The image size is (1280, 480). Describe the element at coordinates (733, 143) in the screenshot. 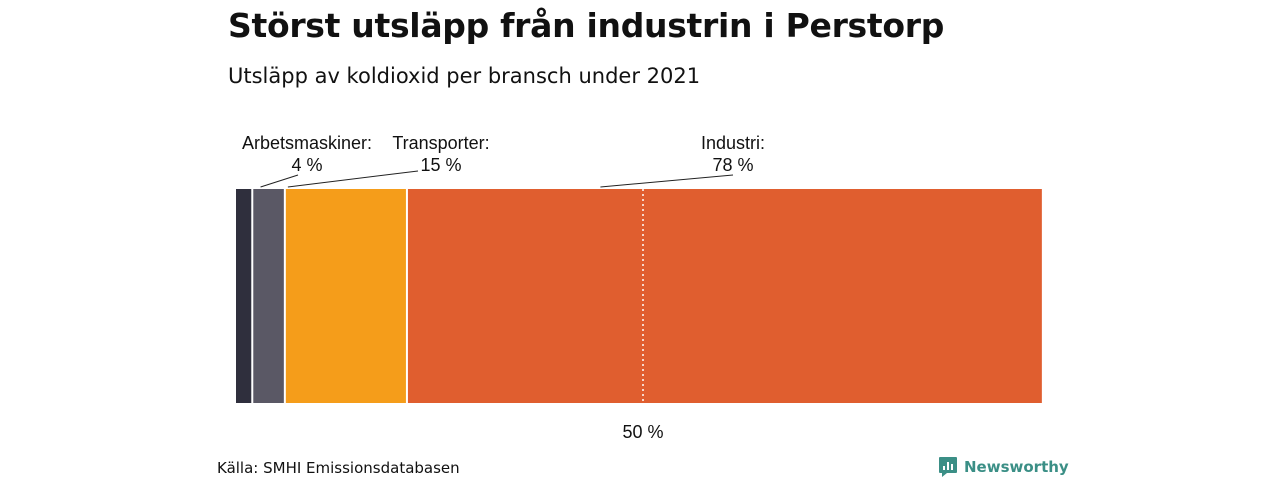

I see `segment-label-industri: Industri:` at that location.